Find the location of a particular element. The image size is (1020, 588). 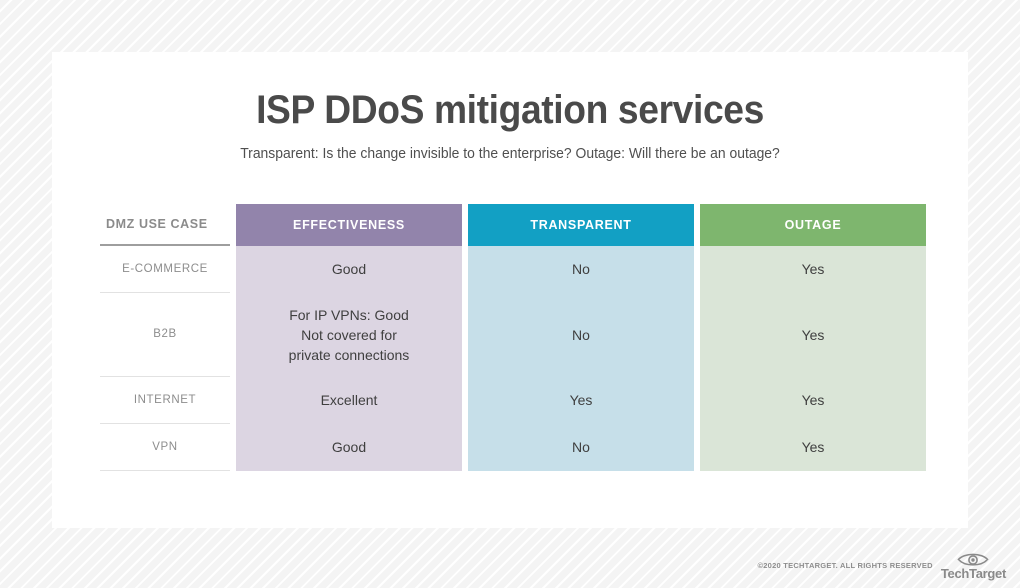

techtarget-logo: TechTarget is located at coordinates (973, 565).